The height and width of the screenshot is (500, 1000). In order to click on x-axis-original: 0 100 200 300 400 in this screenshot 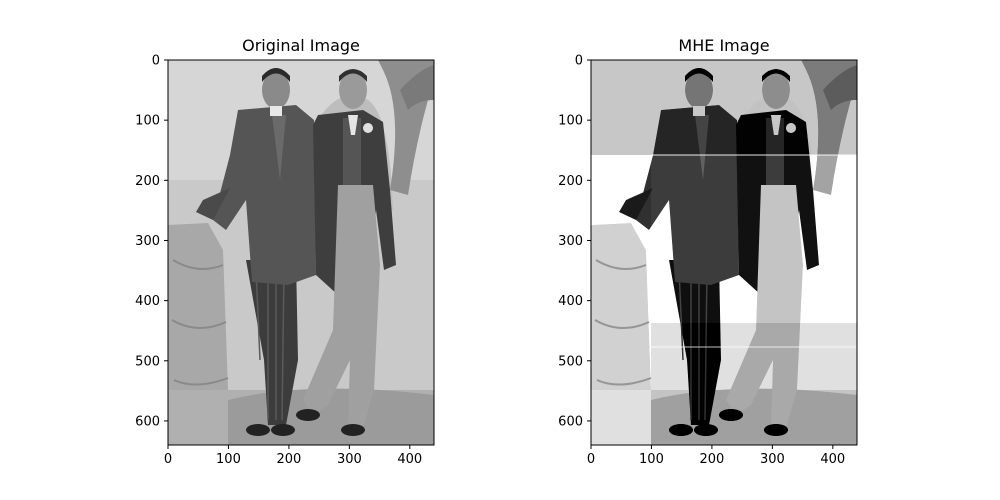, I will do `click(293, 456)`.